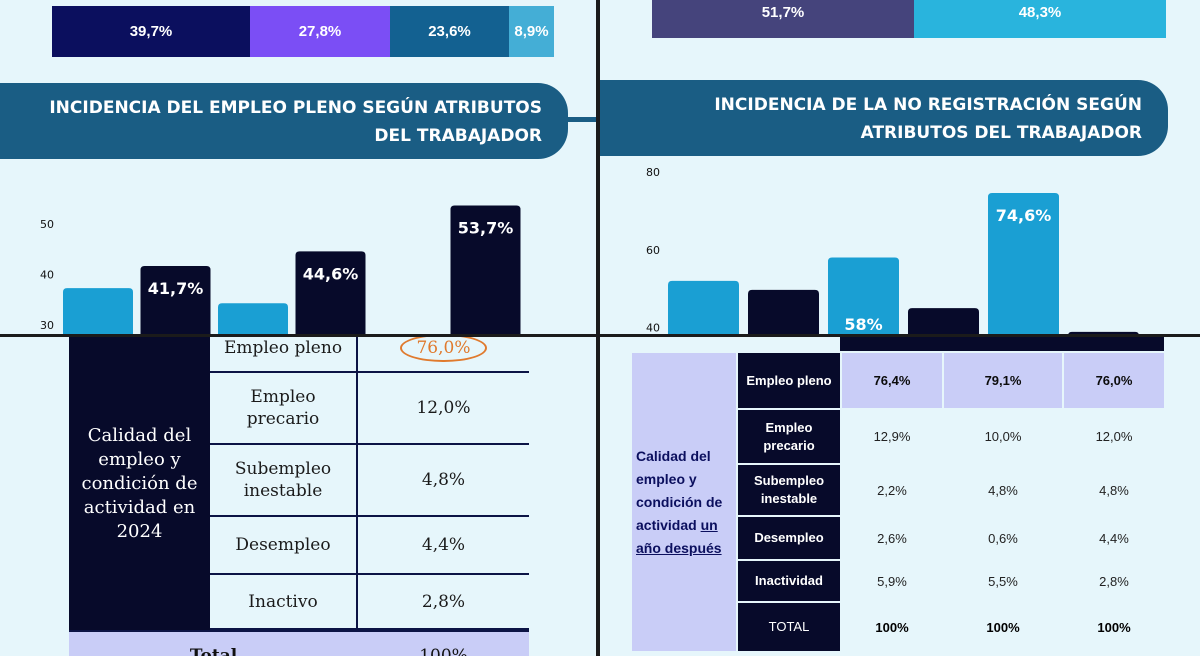  Describe the element at coordinates (679, 536) in the screenshot. I see `table-header-underlined: un año después` at that location.